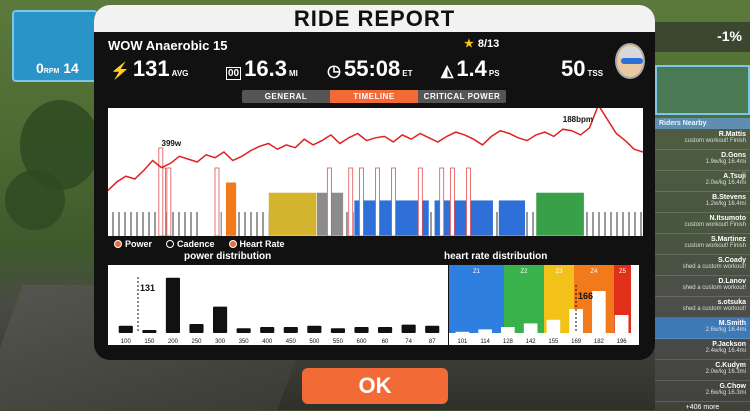 The height and width of the screenshot is (411, 750). Describe the element at coordinates (702, 202) in the screenshot. I see `rider-row: B.Stevens 1.2w/kg 16.4mi` at that location.